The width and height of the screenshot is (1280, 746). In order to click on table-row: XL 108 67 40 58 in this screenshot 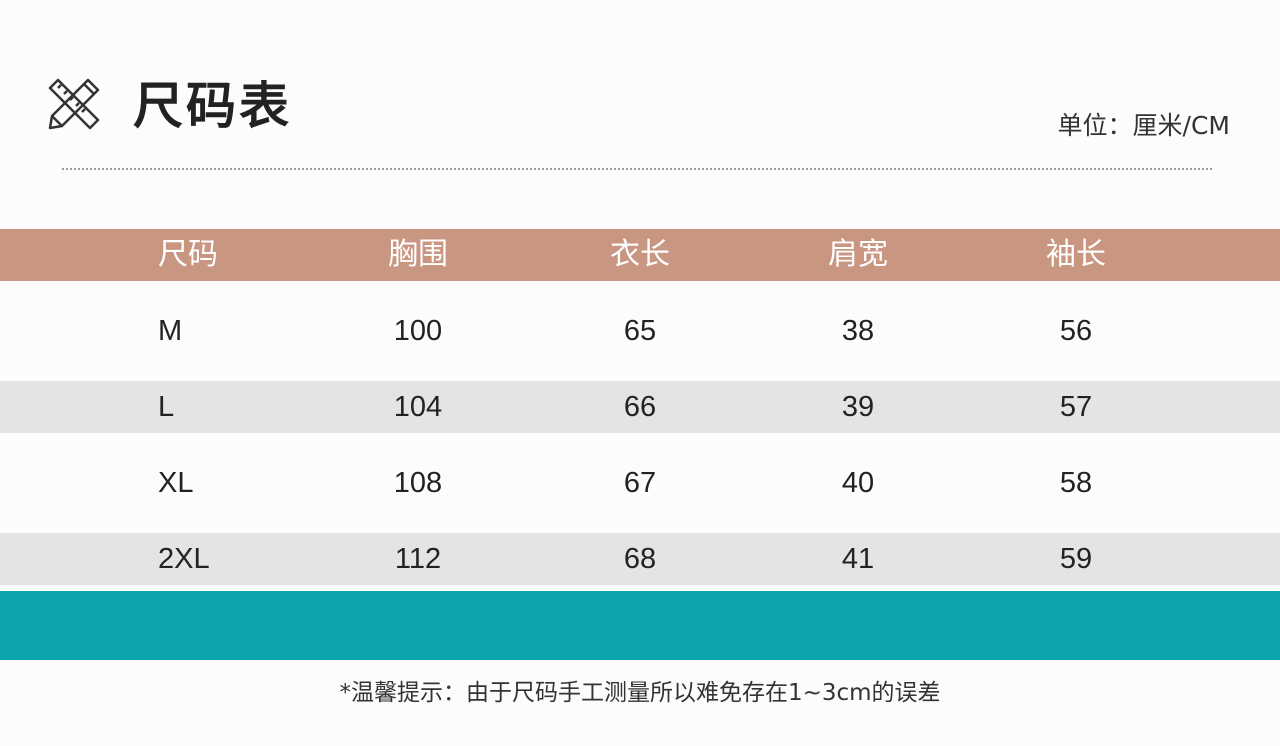, I will do `click(640, 483)`.